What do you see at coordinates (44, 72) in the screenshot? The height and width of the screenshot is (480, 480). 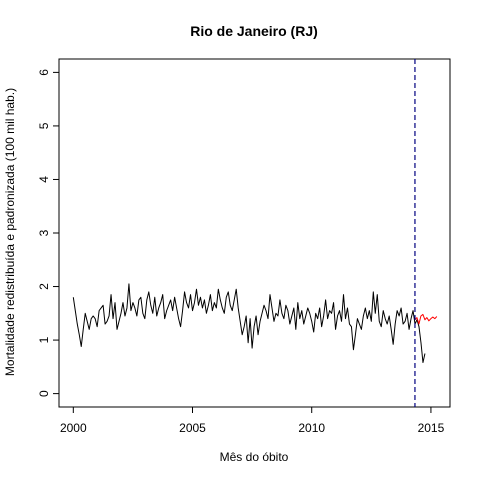 I see `y-tick-label-6: 6` at bounding box center [44, 72].